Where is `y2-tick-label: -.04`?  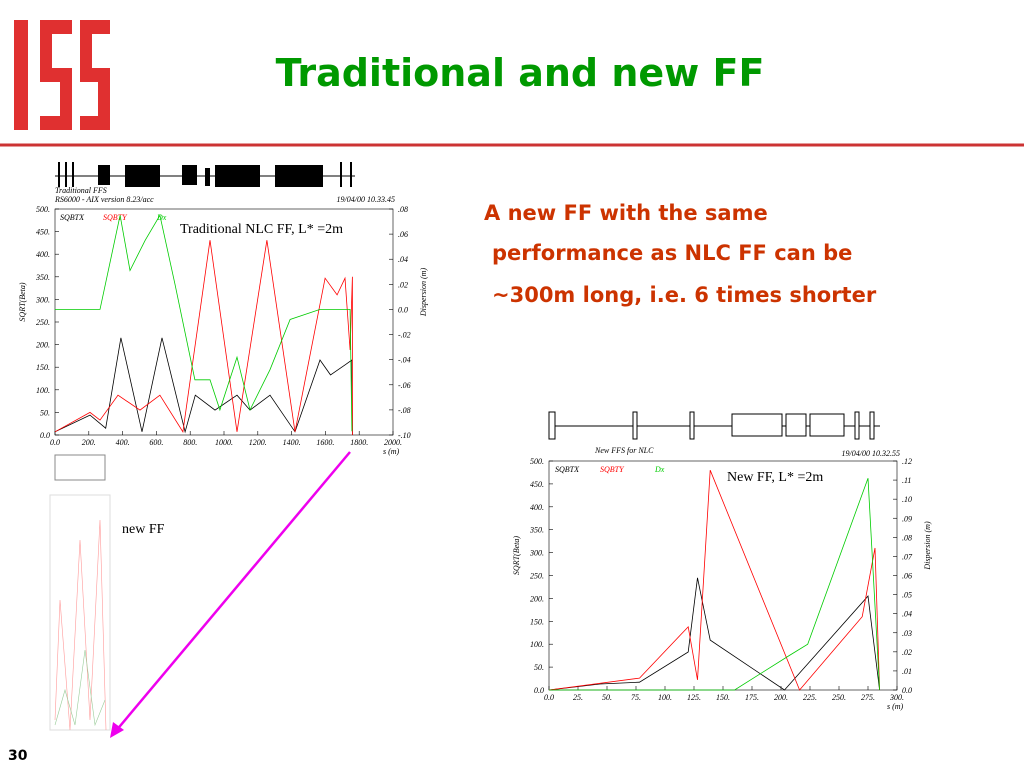 y2-tick-label: -.04 is located at coordinates (404, 360).